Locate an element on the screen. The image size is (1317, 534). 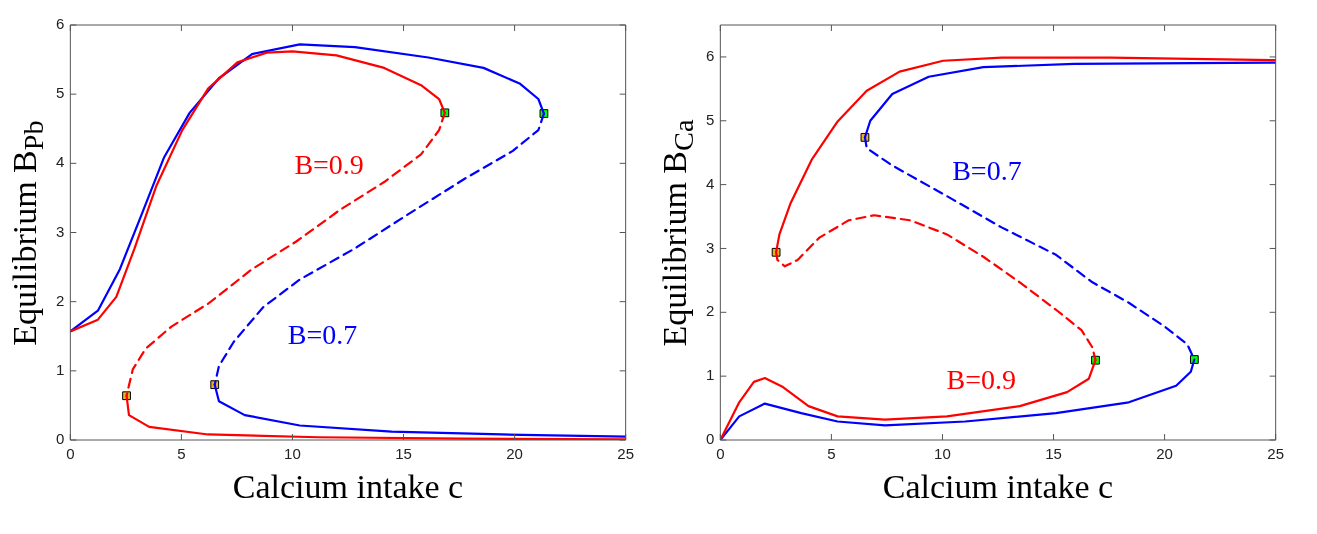
text: B=0.9 is located at coordinates (981, 380).